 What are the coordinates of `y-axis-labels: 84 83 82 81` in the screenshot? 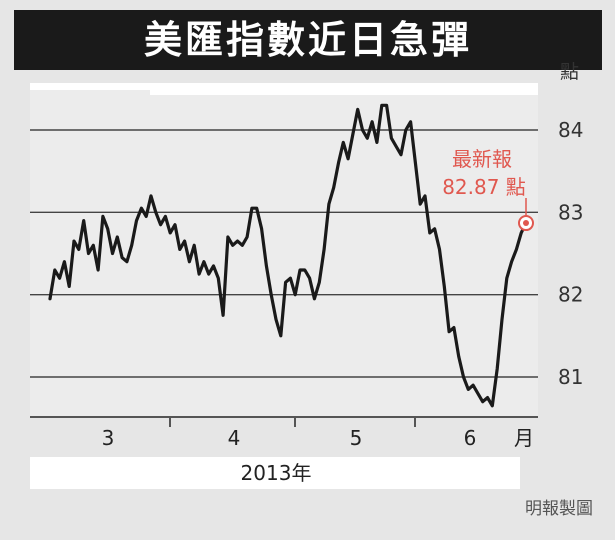 It's located at (570, 253).